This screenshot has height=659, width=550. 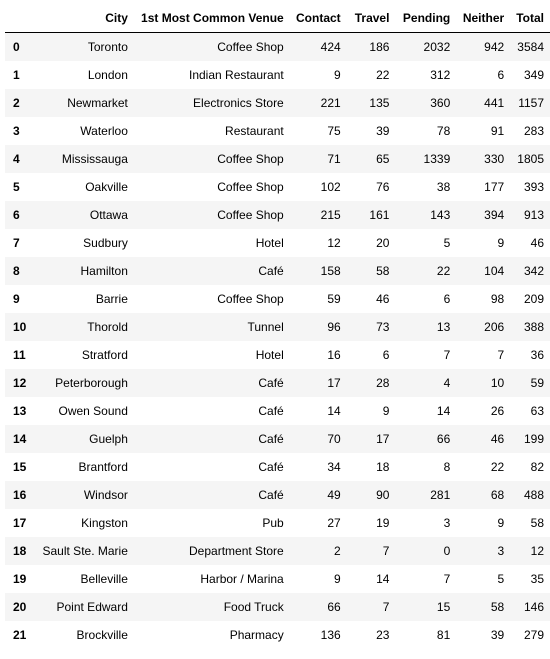 What do you see at coordinates (533, 187) in the screenshot?
I see `table-cell: 393` at bounding box center [533, 187].